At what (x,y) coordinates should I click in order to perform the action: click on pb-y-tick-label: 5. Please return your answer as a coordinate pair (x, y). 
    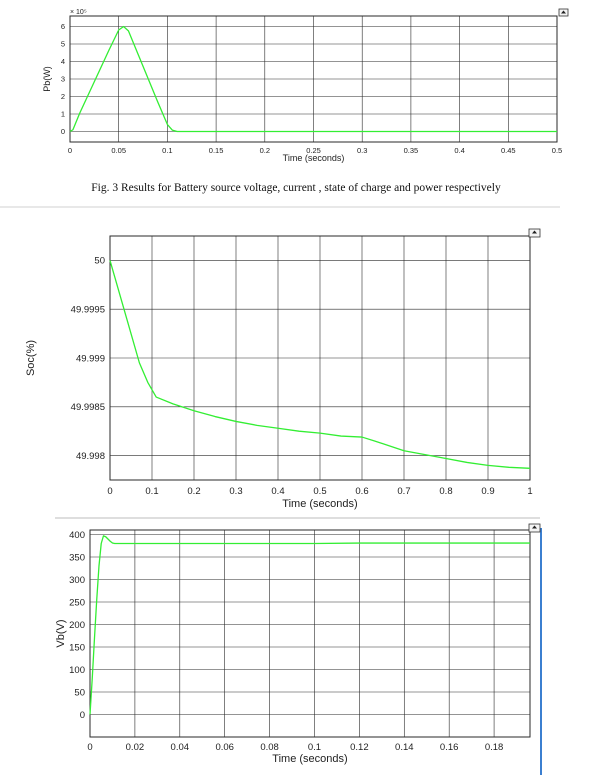
    Looking at the image, I should click on (63, 44).